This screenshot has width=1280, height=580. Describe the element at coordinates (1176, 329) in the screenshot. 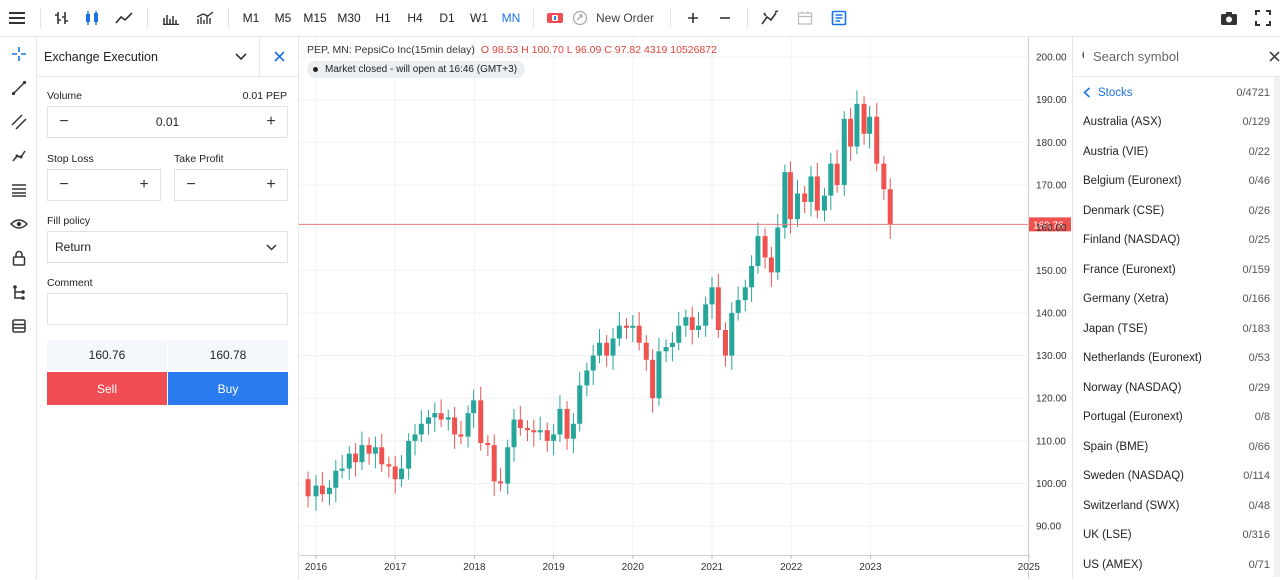

I see `symbol-group-item: Japan (TSE) 0/183` at that location.